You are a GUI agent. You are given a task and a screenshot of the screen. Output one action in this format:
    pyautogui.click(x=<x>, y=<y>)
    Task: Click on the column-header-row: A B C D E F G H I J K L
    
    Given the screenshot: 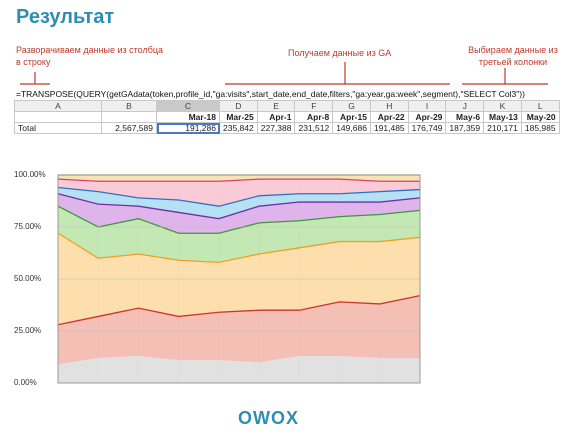 What is the action you would take?
    pyautogui.click(x=287, y=106)
    